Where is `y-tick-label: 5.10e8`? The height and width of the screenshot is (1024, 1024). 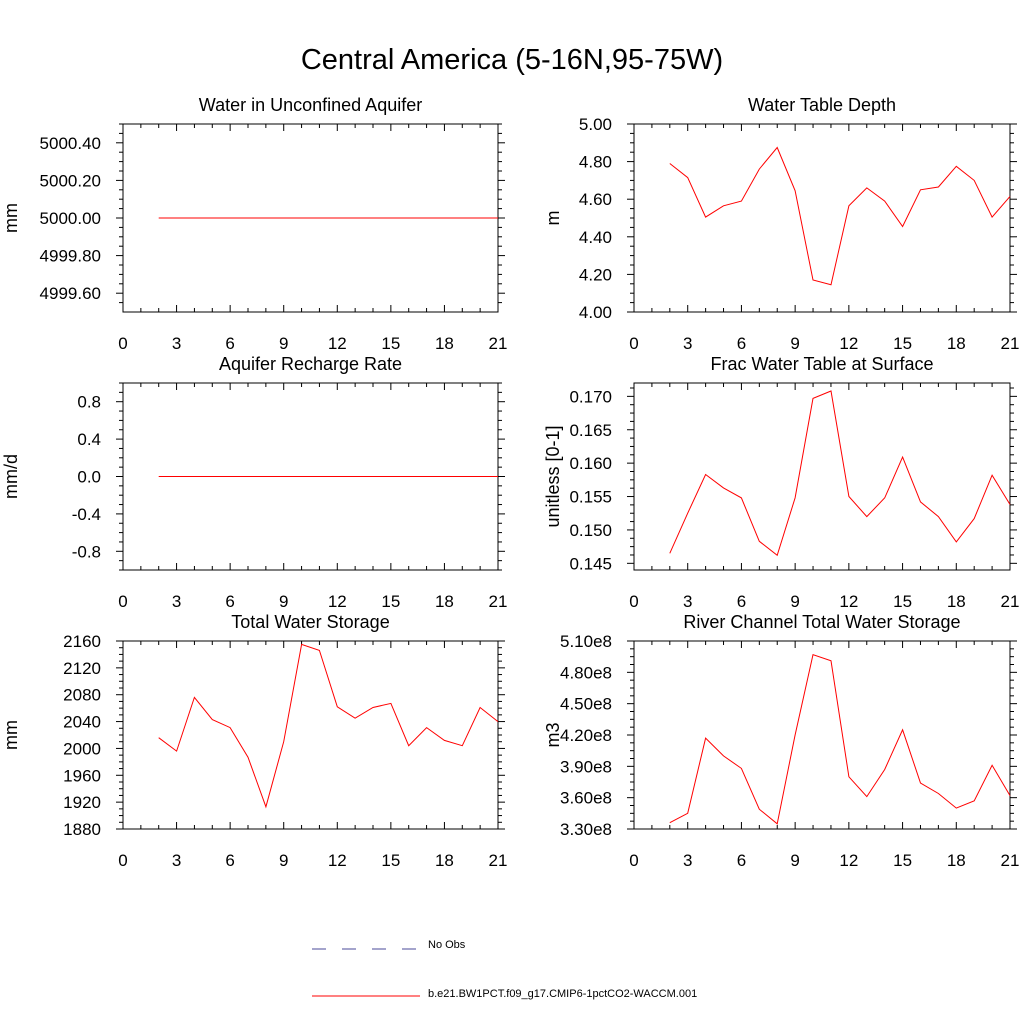
y-tick-label: 5.10e8 is located at coordinates (586, 641).